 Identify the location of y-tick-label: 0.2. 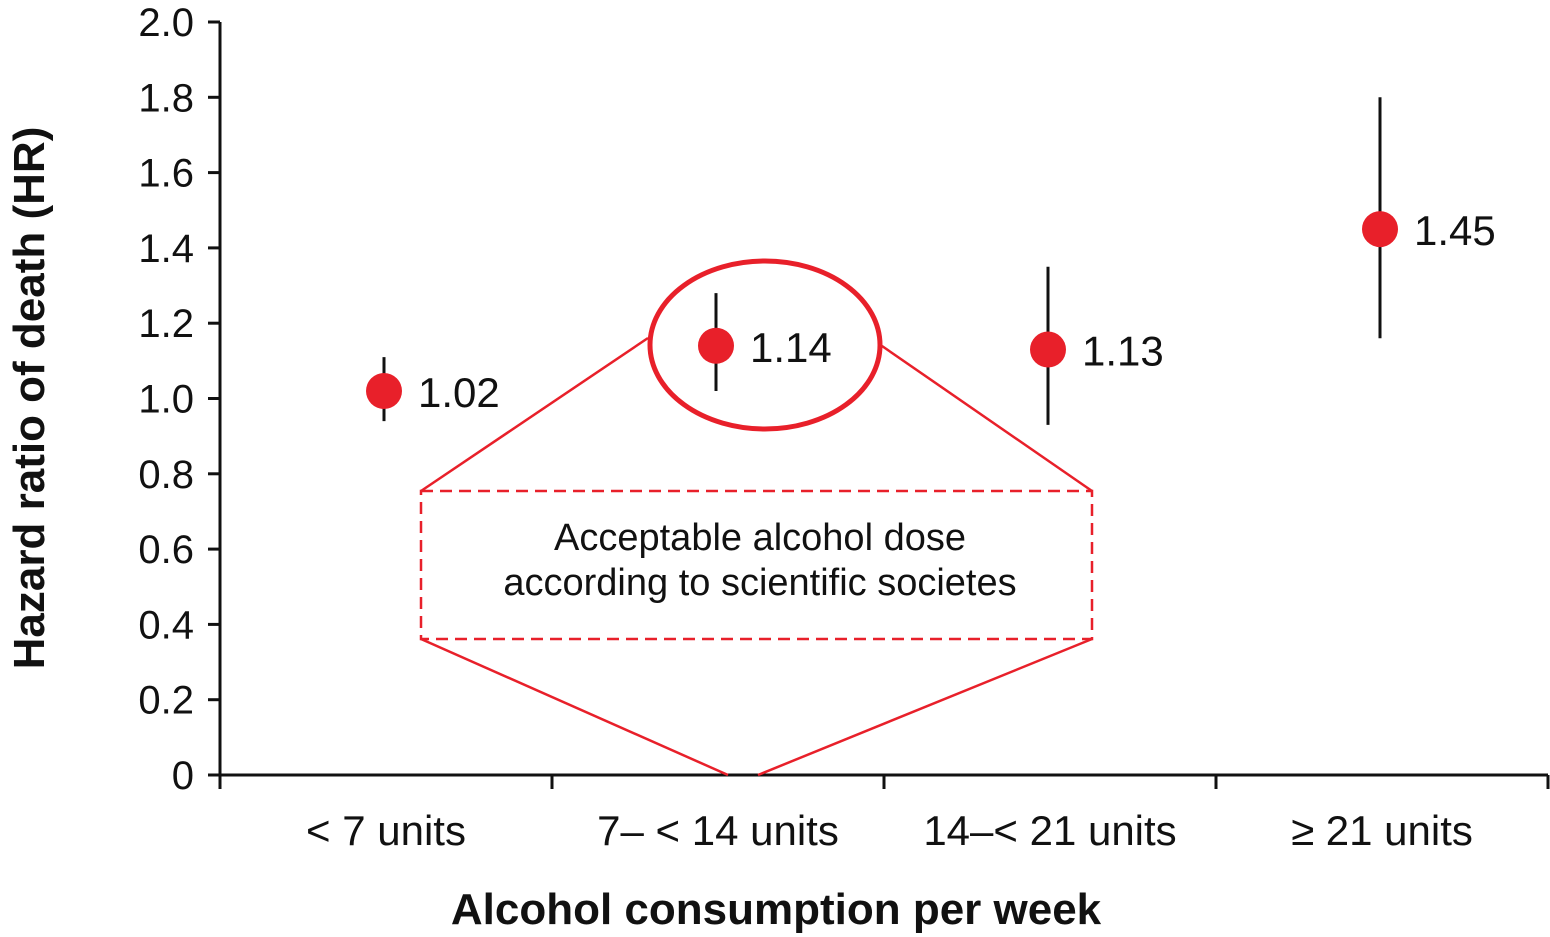
(166, 701).